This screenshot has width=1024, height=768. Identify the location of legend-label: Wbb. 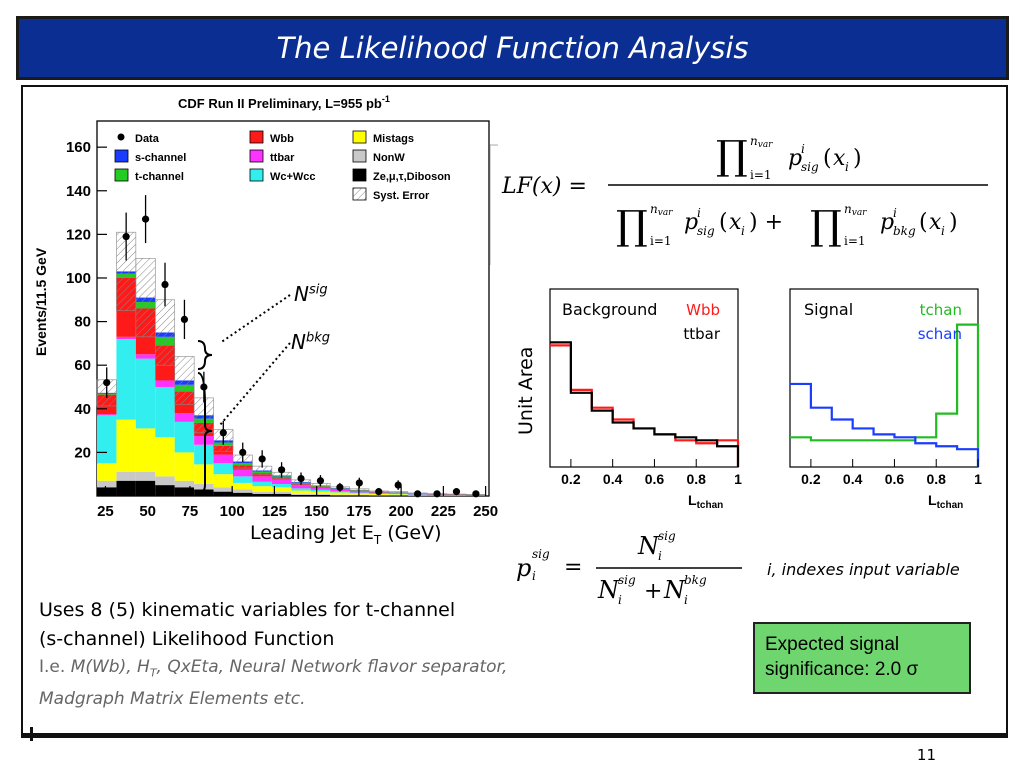
(282, 139).